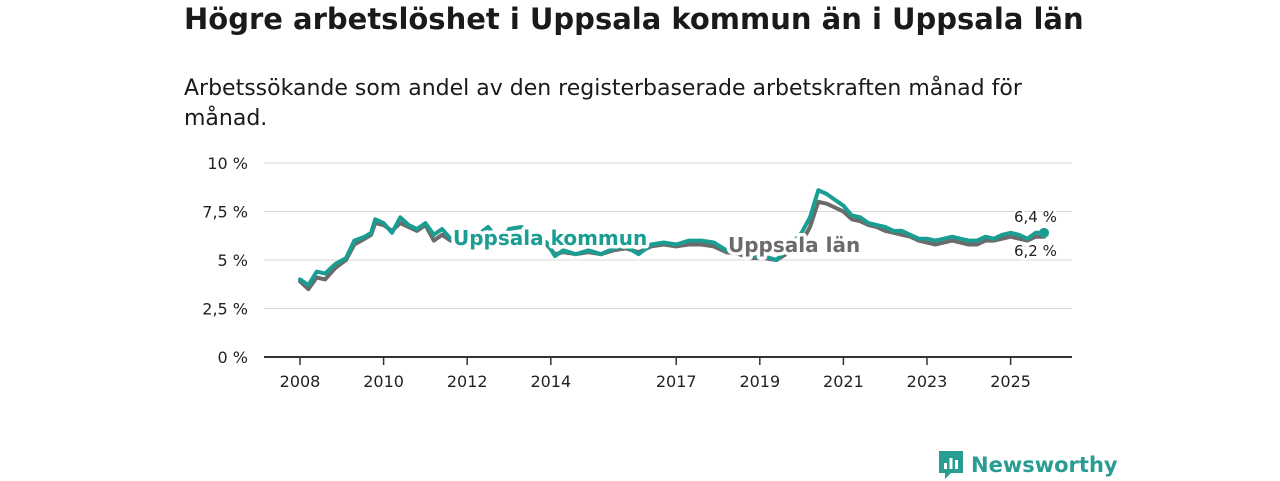 This screenshot has height=481, width=1280. I want to click on x-tick-label: 2023, so click(927, 381).